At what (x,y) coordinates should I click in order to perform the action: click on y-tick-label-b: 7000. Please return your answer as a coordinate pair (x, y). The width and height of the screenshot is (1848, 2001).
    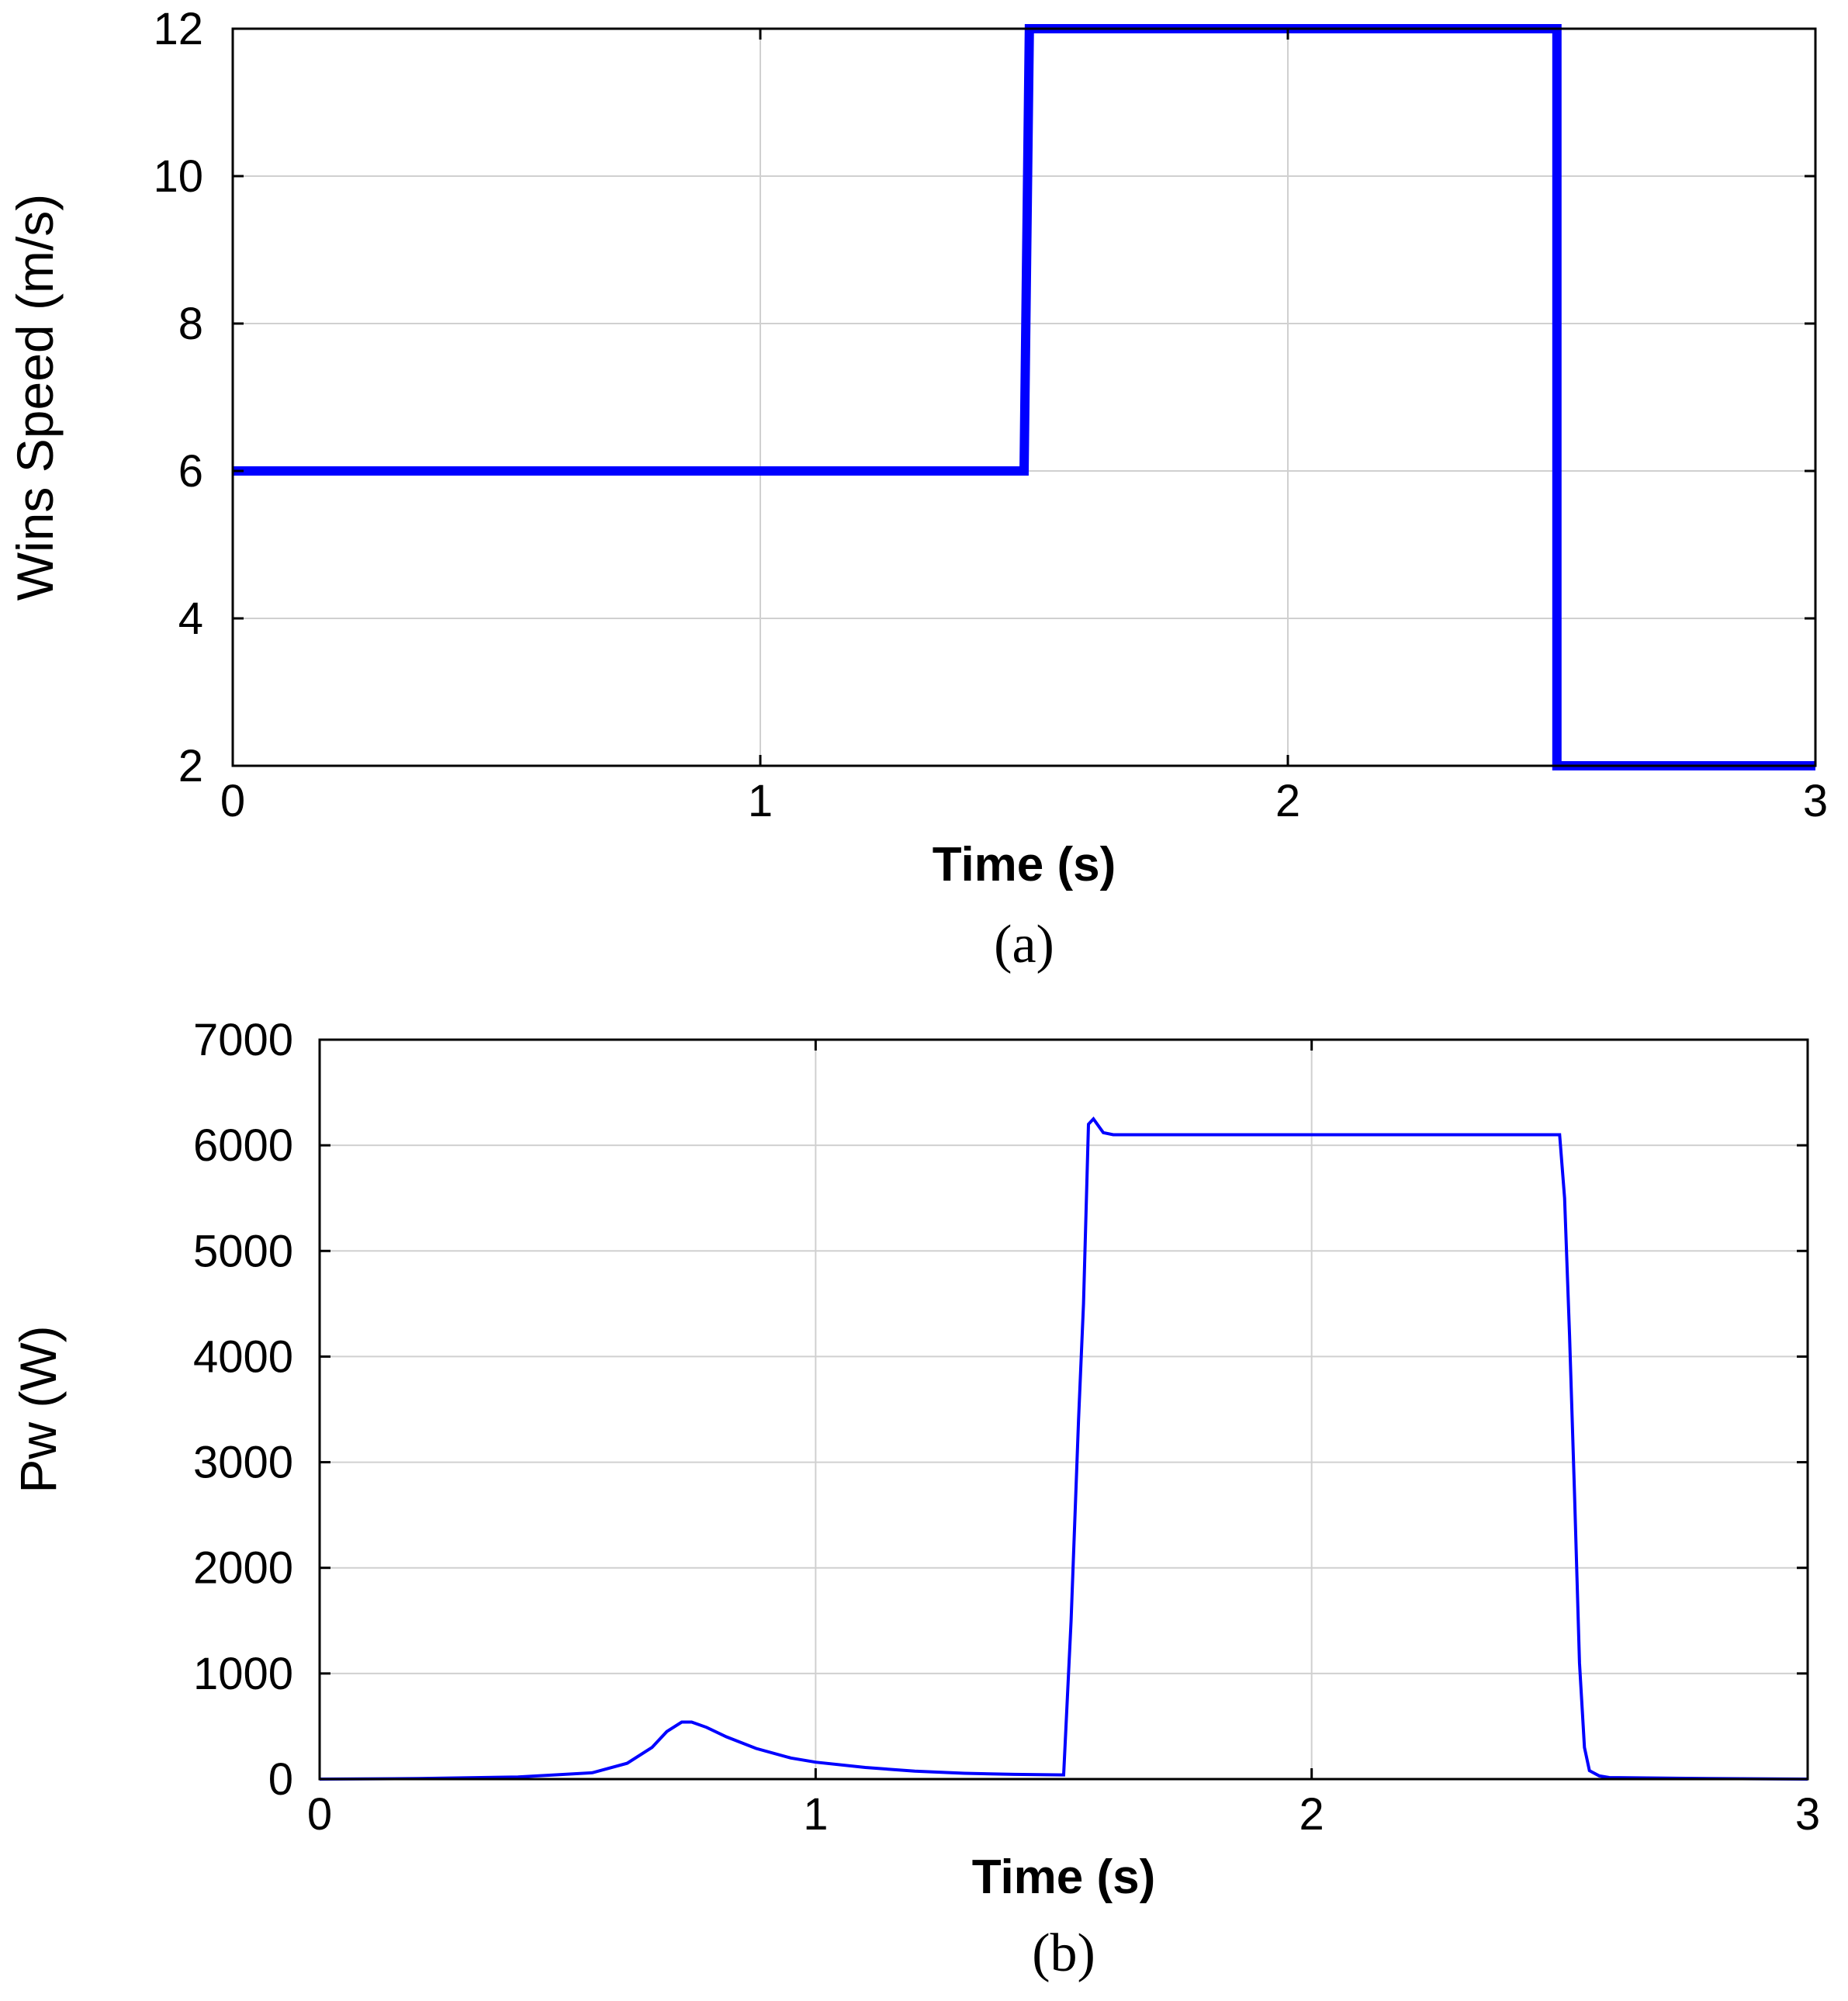
    Looking at the image, I should click on (243, 1040).